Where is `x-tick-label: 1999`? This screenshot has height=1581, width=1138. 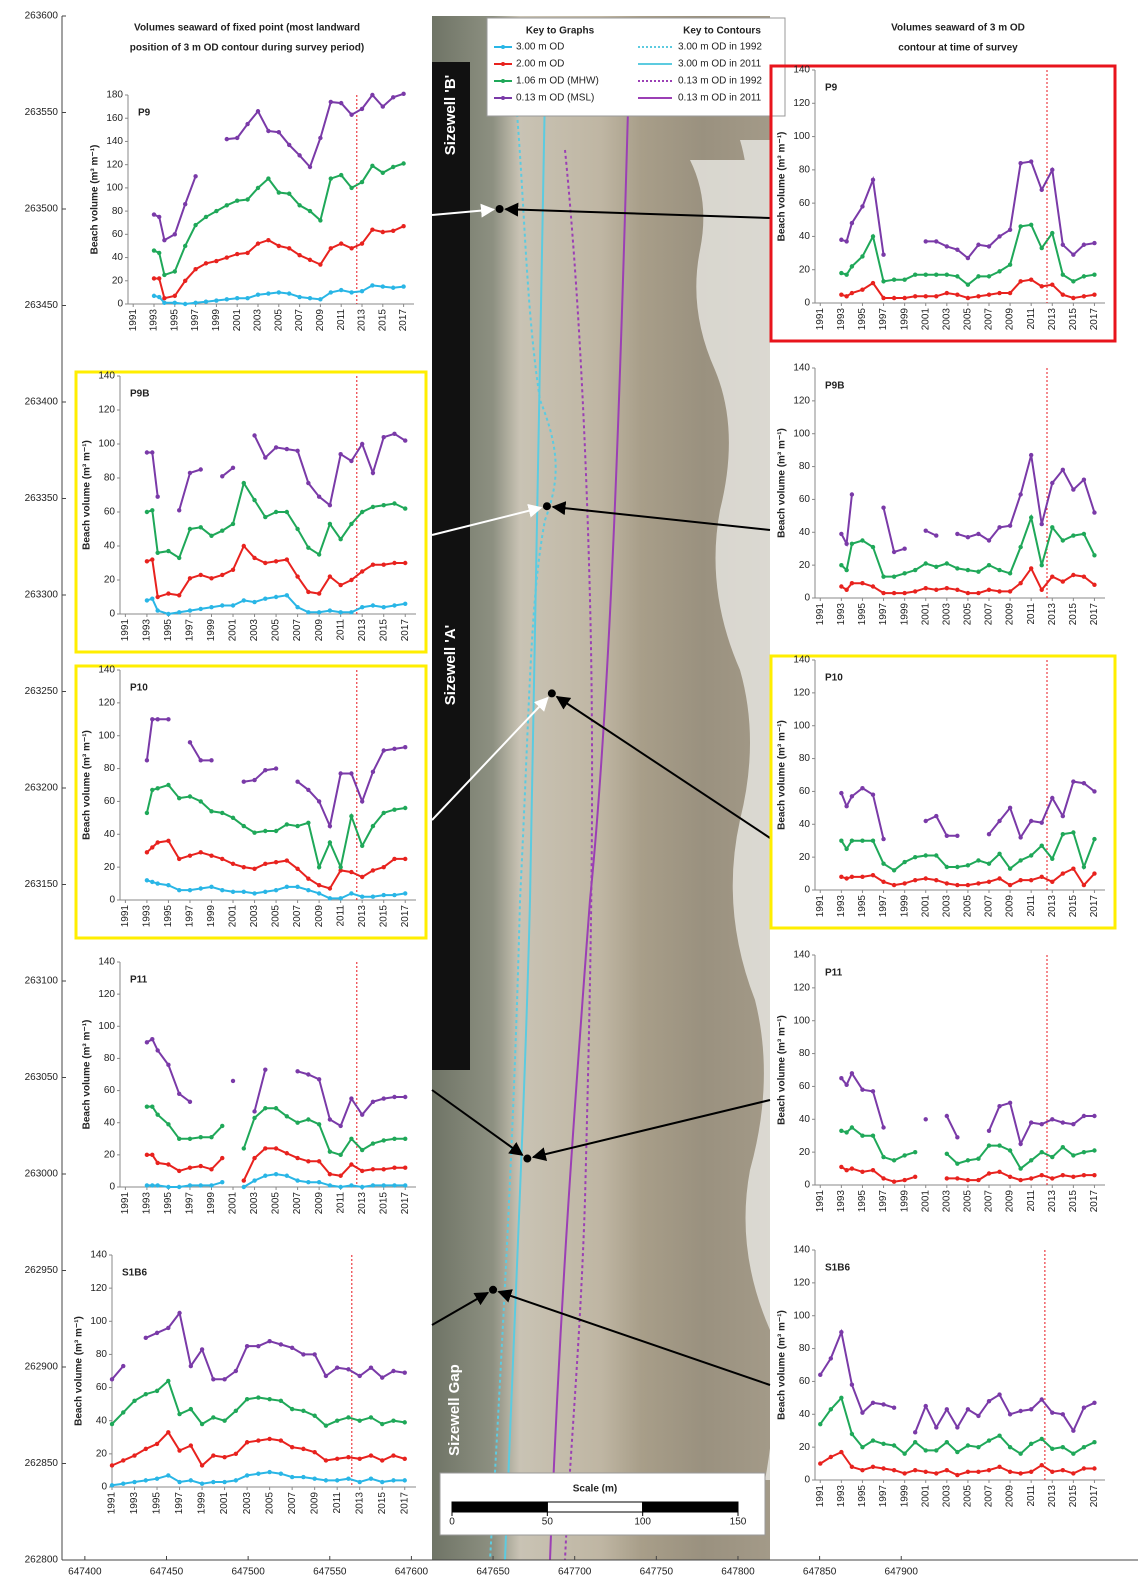
x-tick-label: 1999 is located at coordinates (211, 916).